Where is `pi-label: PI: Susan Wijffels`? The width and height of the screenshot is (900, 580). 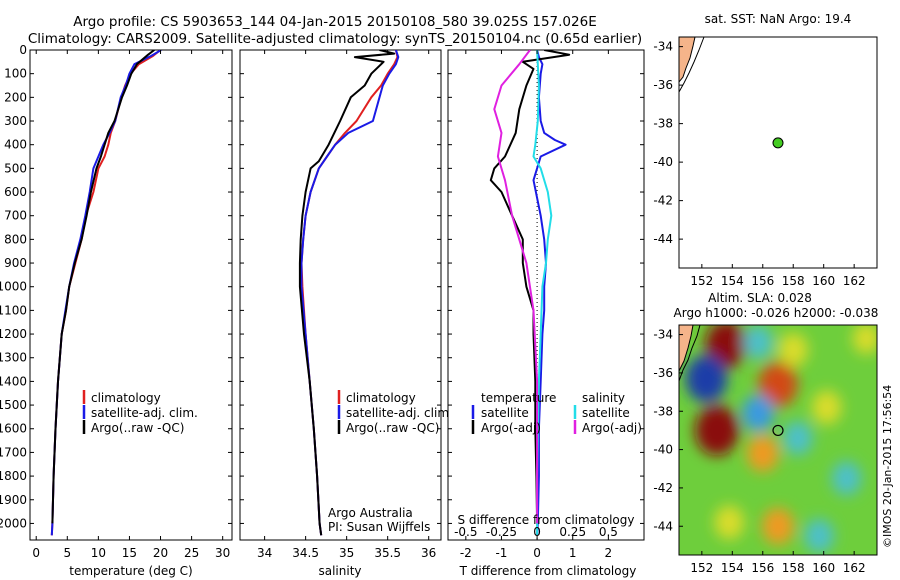
pi-label: PI: Susan Wijffels is located at coordinates (379, 527).